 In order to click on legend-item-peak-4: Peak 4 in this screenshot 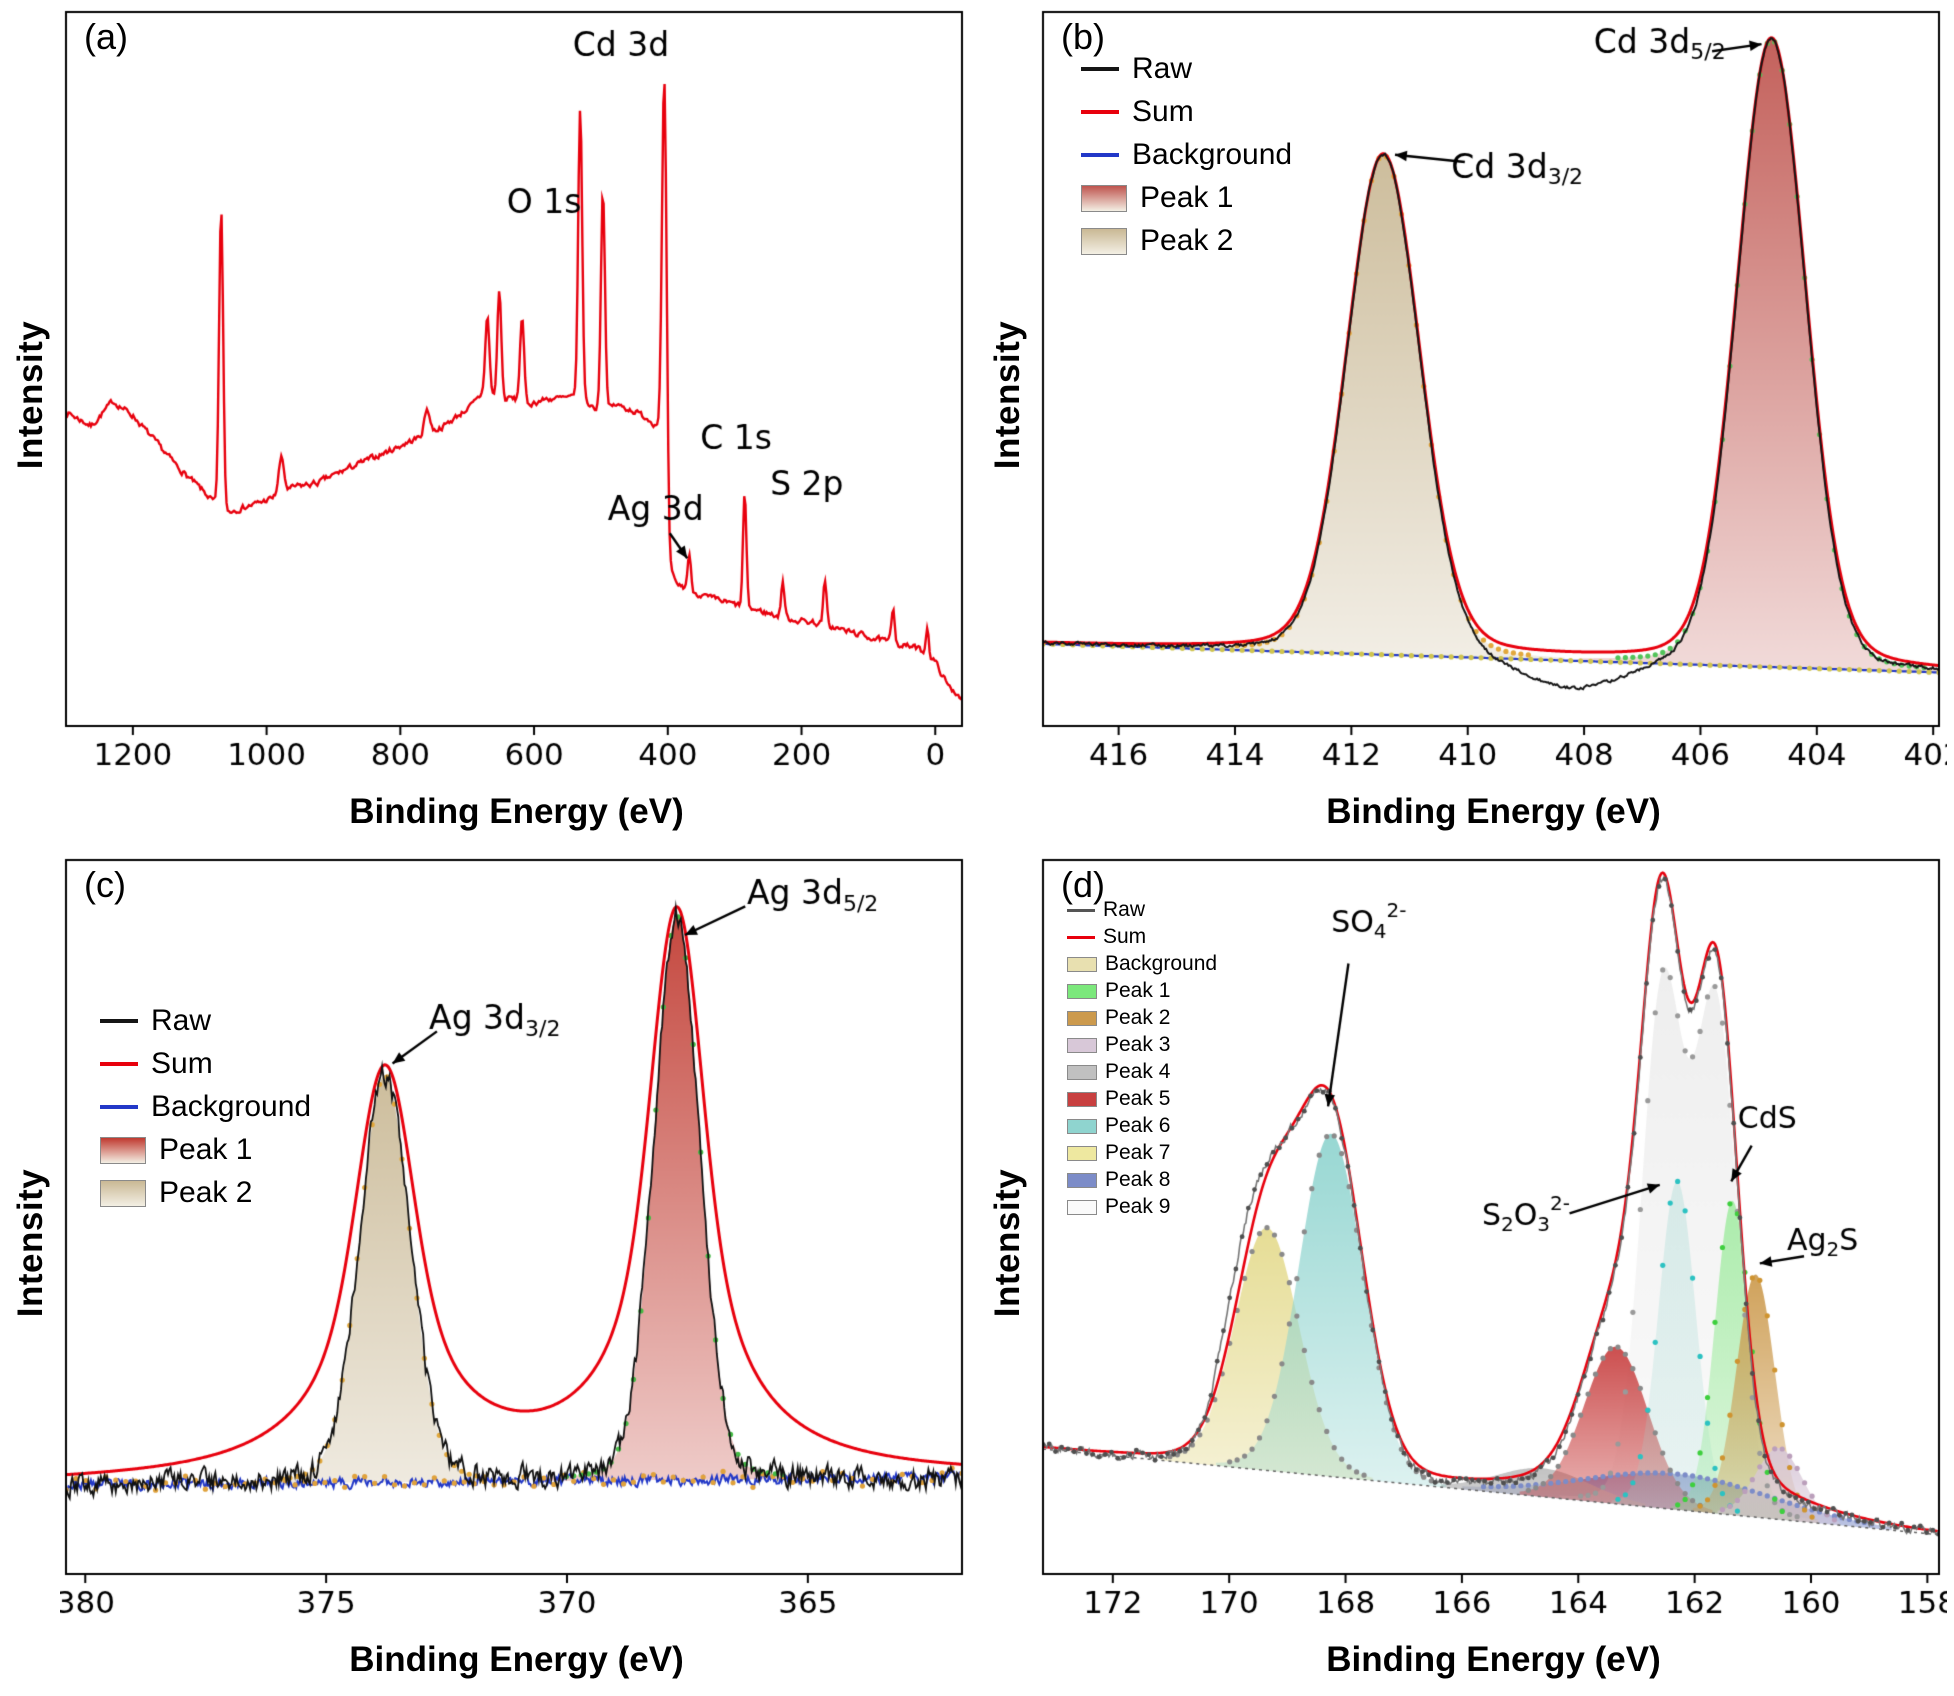, I will do `click(1142, 1072)`.